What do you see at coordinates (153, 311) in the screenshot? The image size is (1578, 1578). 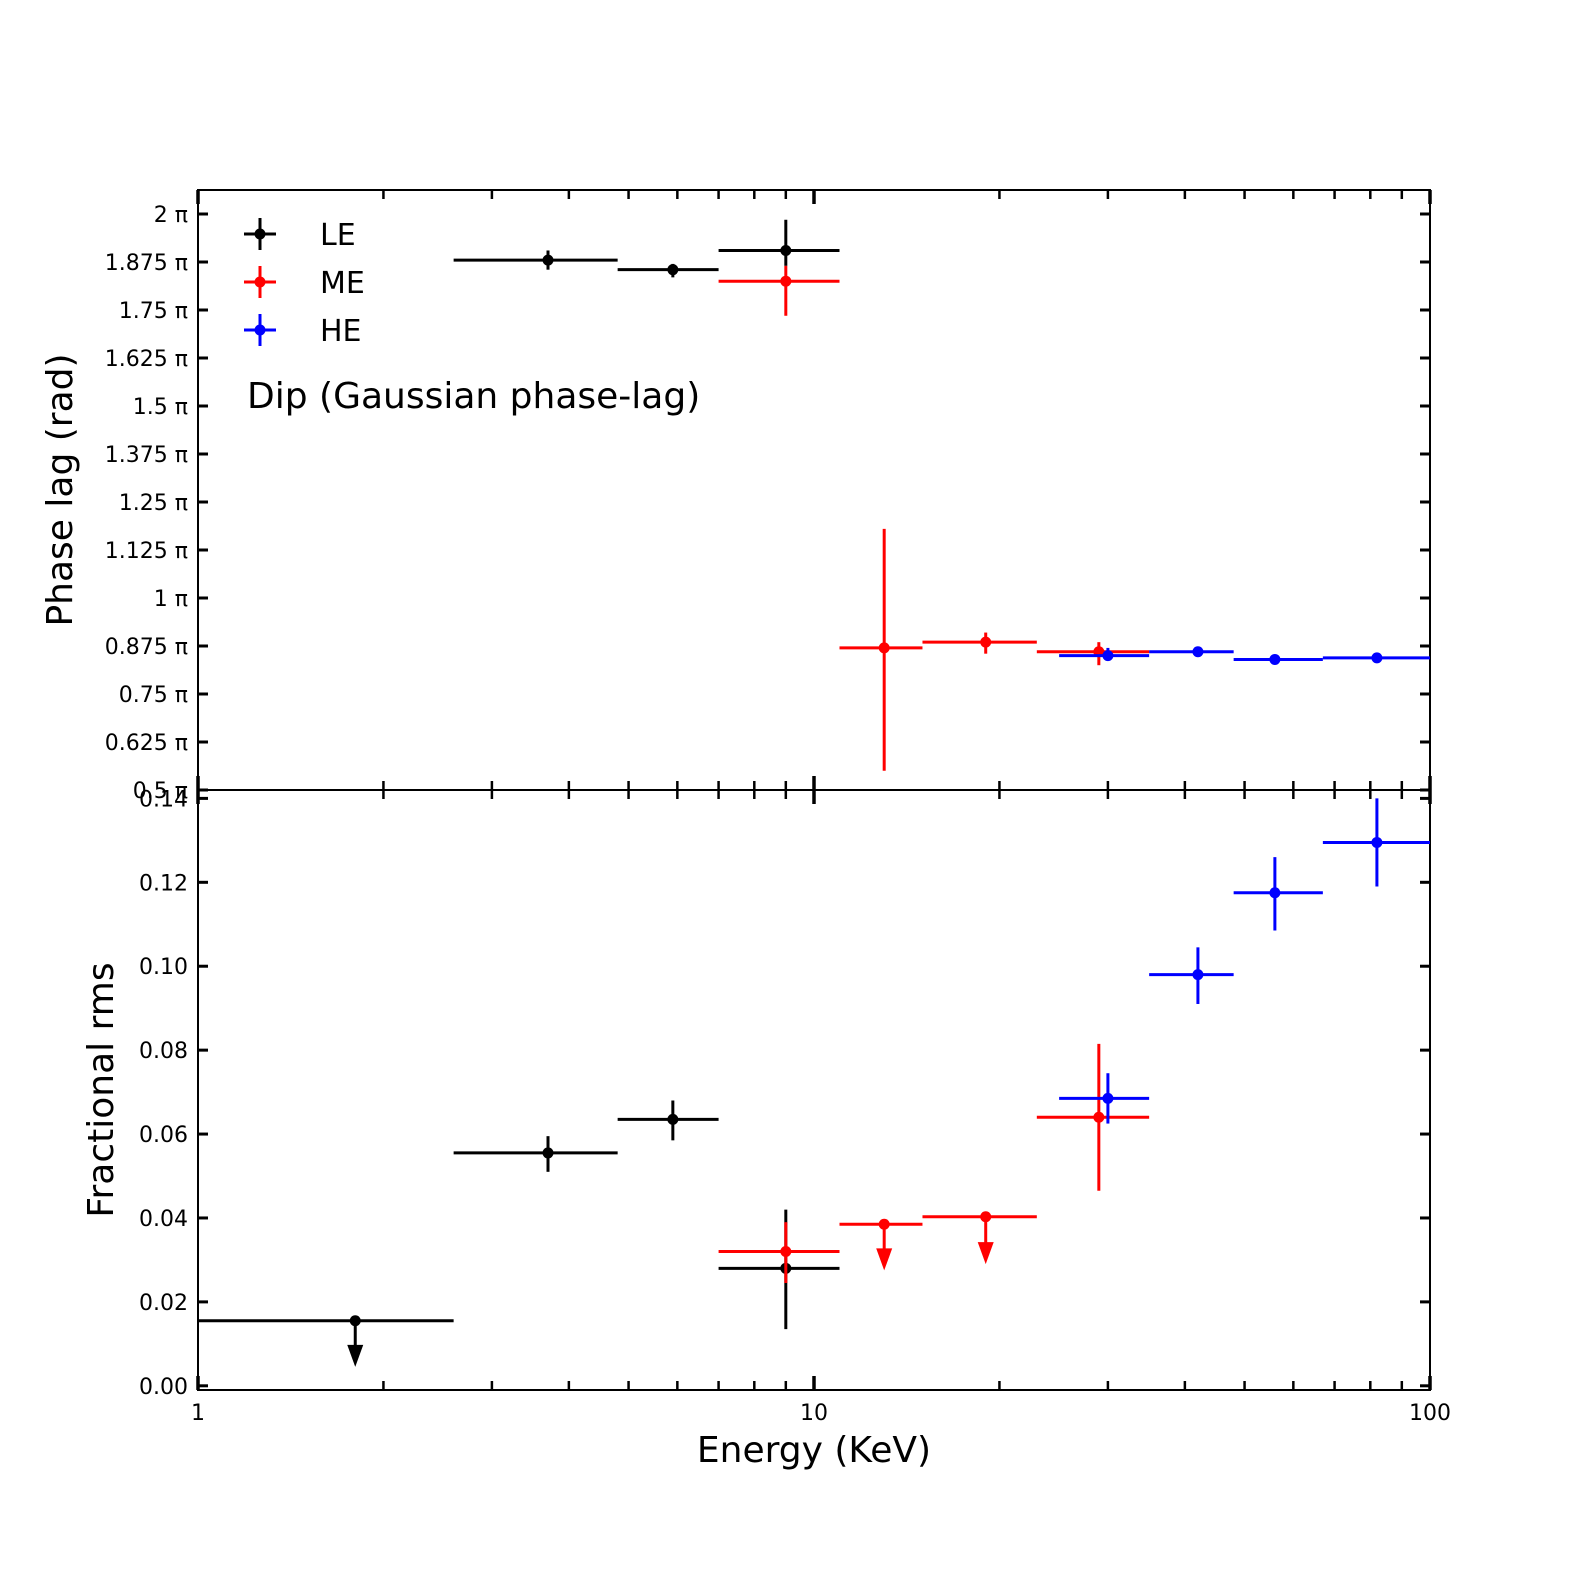 I see `top-ytick-label: 1.75 π` at bounding box center [153, 311].